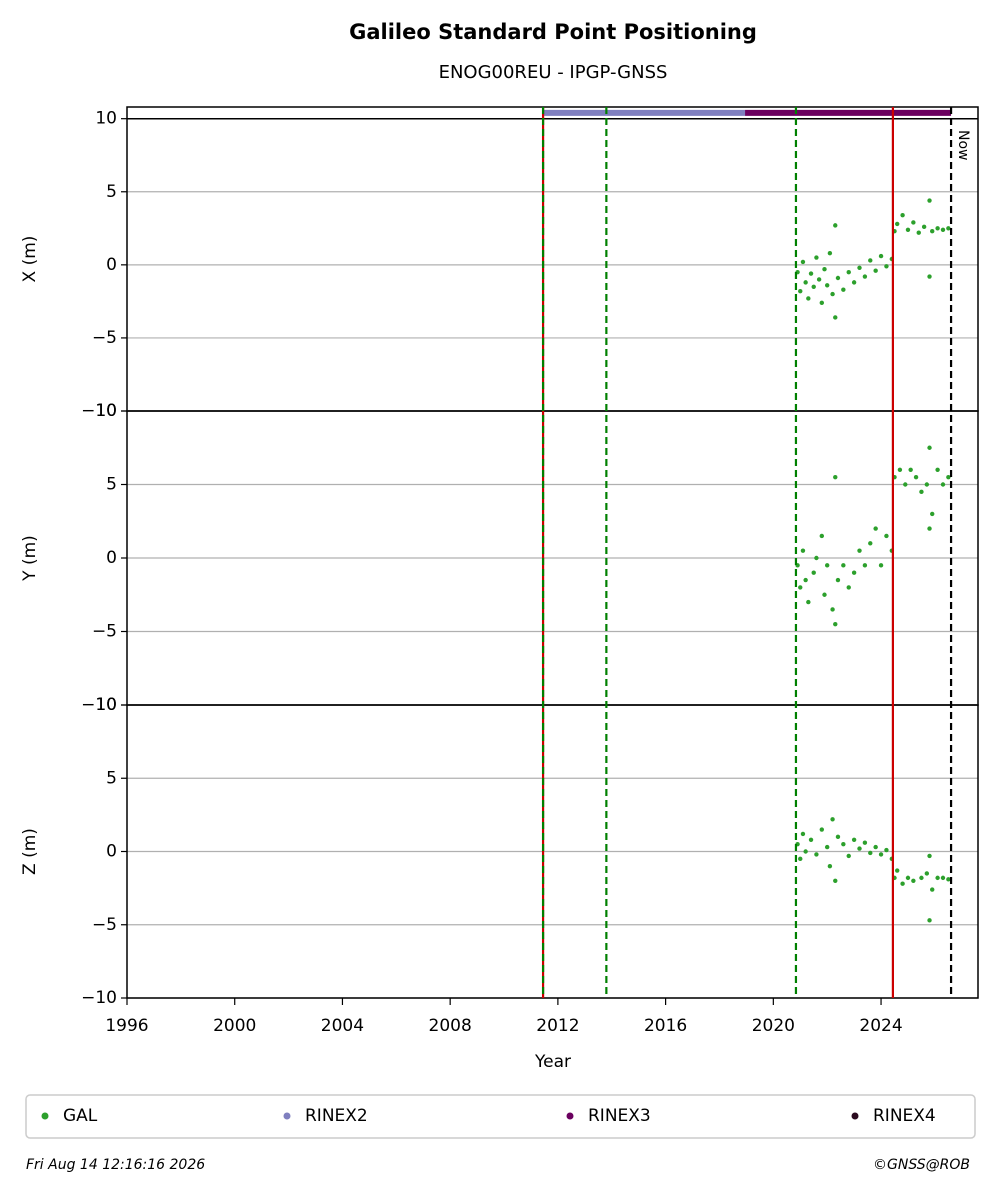  Describe the element at coordinates (104, 632) in the screenshot. I see `y-tick-label: −5` at that location.